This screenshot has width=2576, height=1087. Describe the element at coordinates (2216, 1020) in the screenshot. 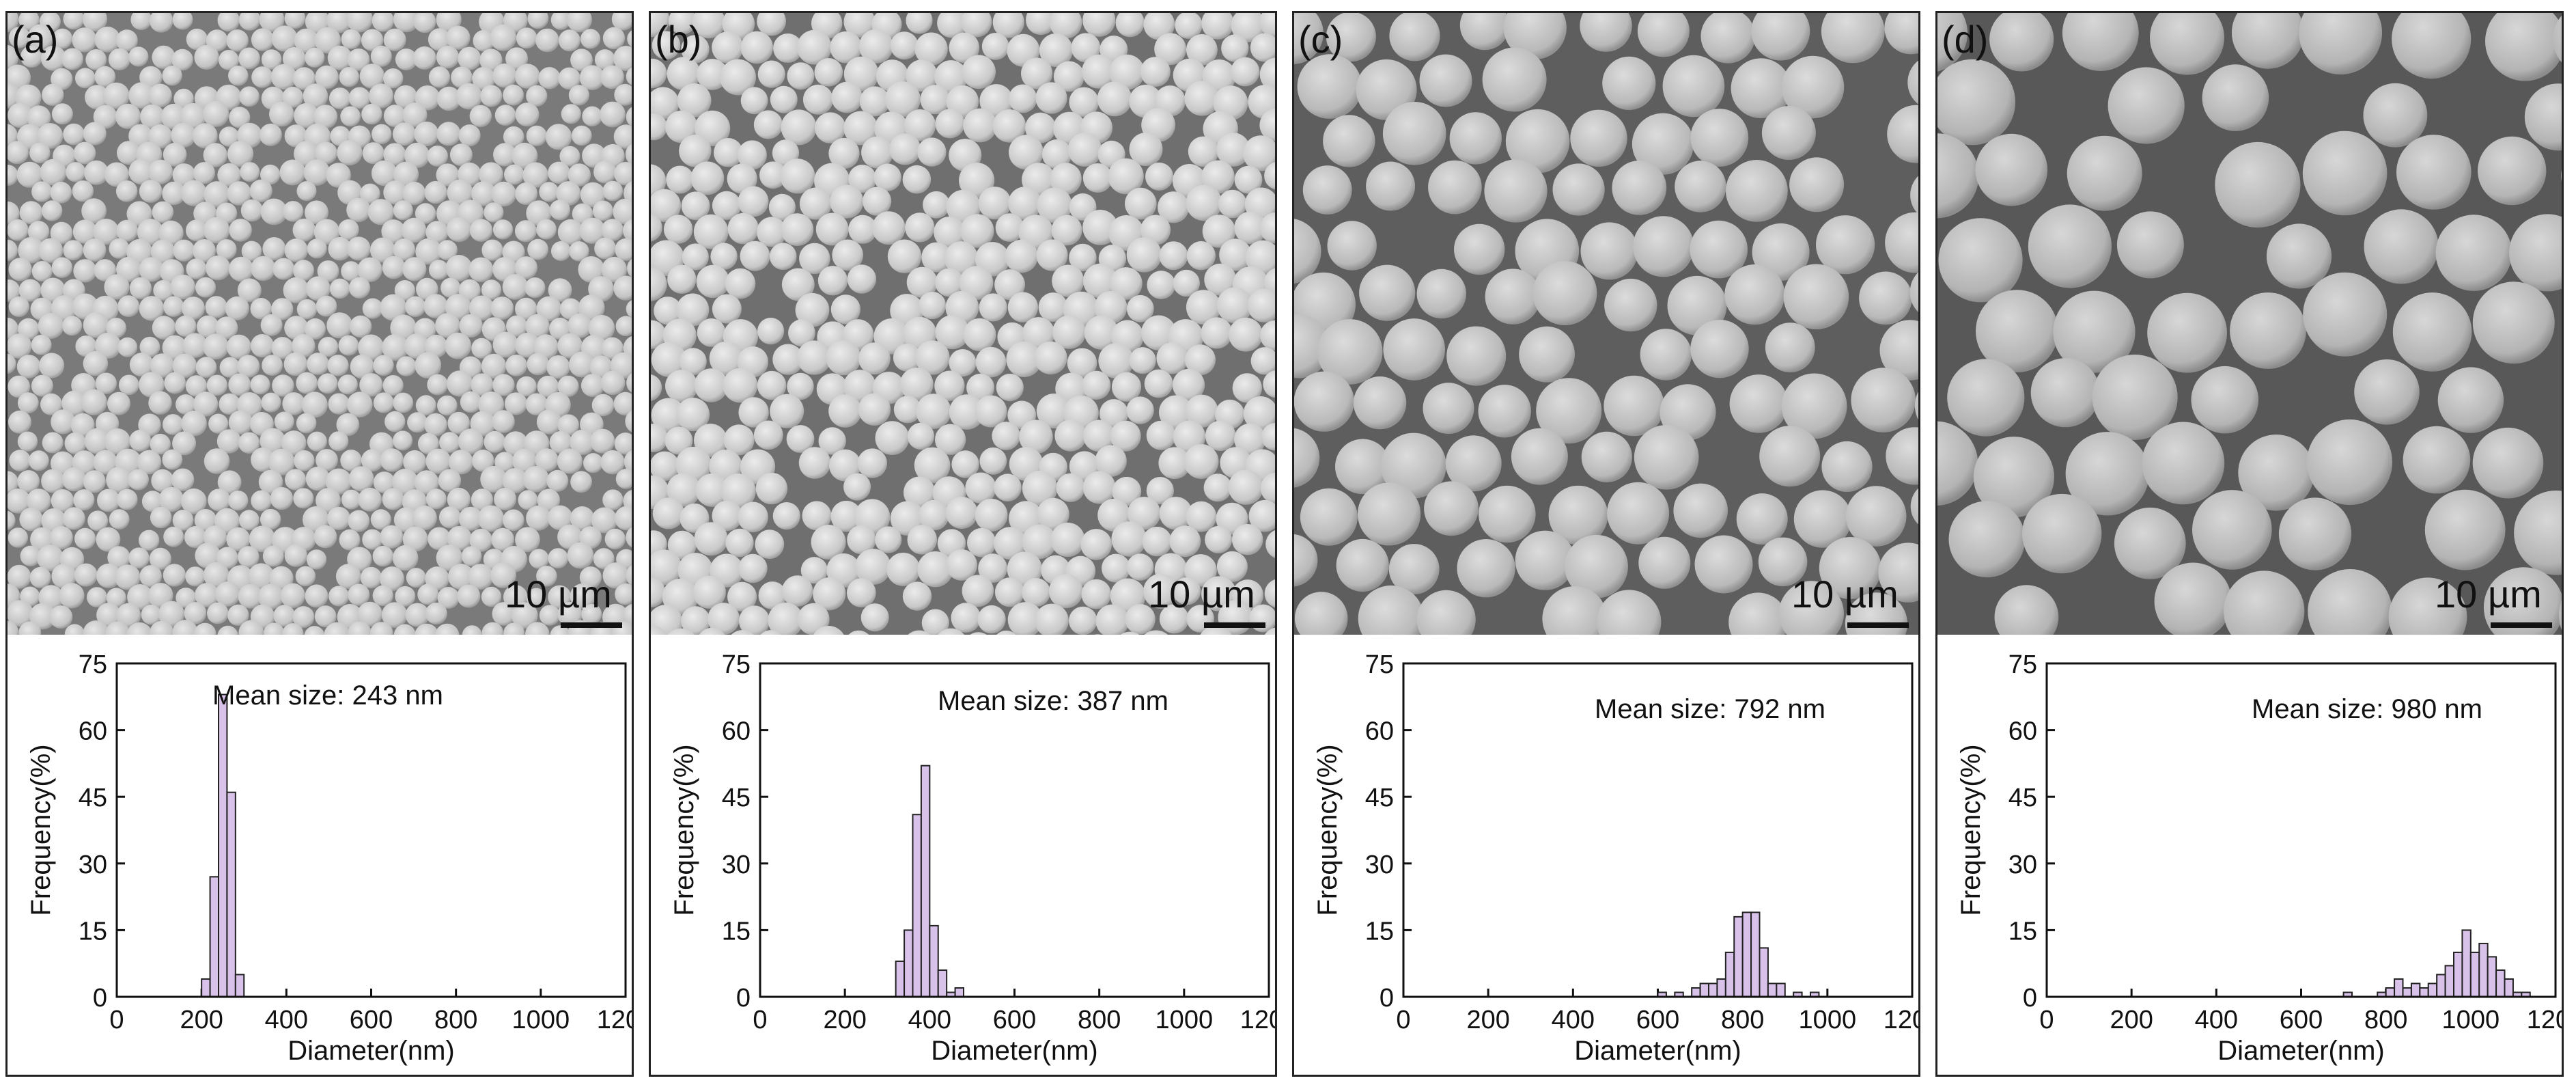

I see `x-tick-label: 400` at that location.